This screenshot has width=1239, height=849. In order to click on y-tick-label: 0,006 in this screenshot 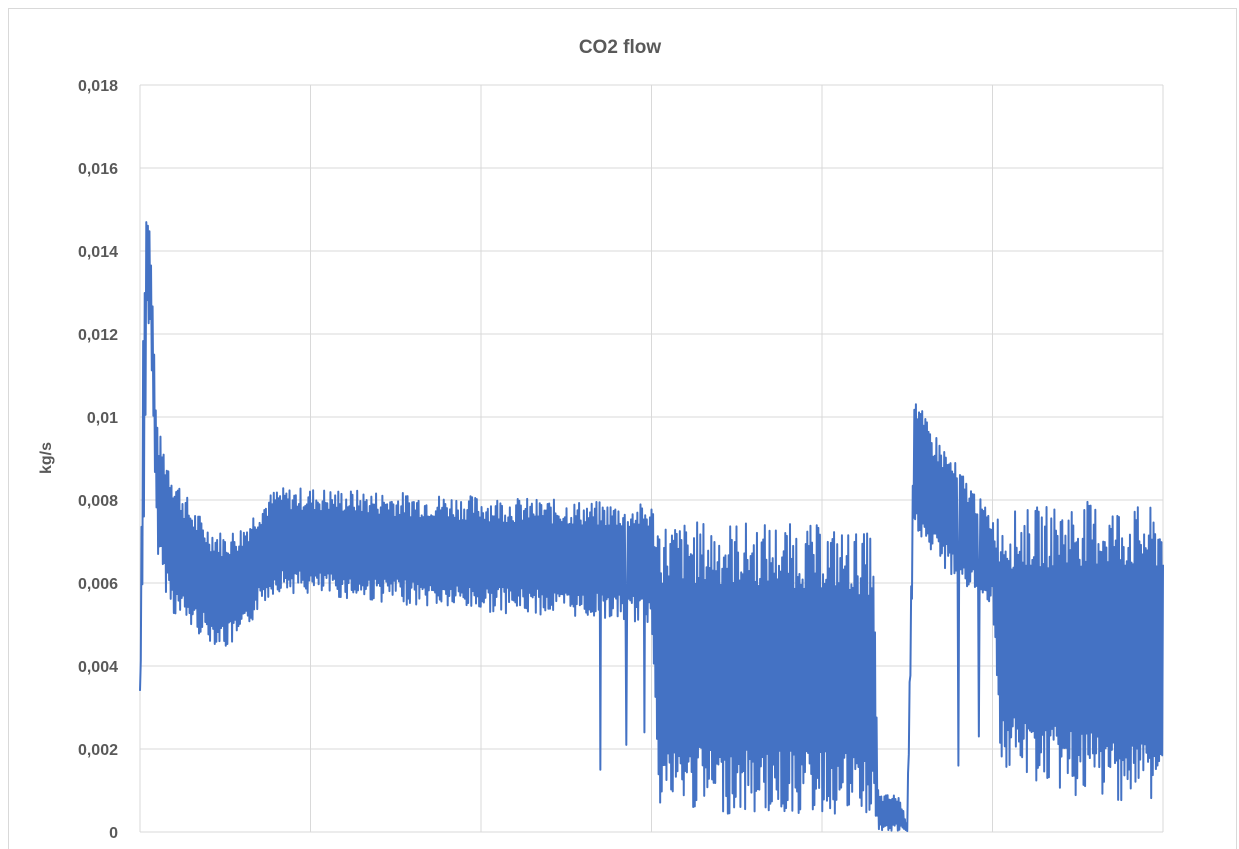, I will do `click(98, 584)`.